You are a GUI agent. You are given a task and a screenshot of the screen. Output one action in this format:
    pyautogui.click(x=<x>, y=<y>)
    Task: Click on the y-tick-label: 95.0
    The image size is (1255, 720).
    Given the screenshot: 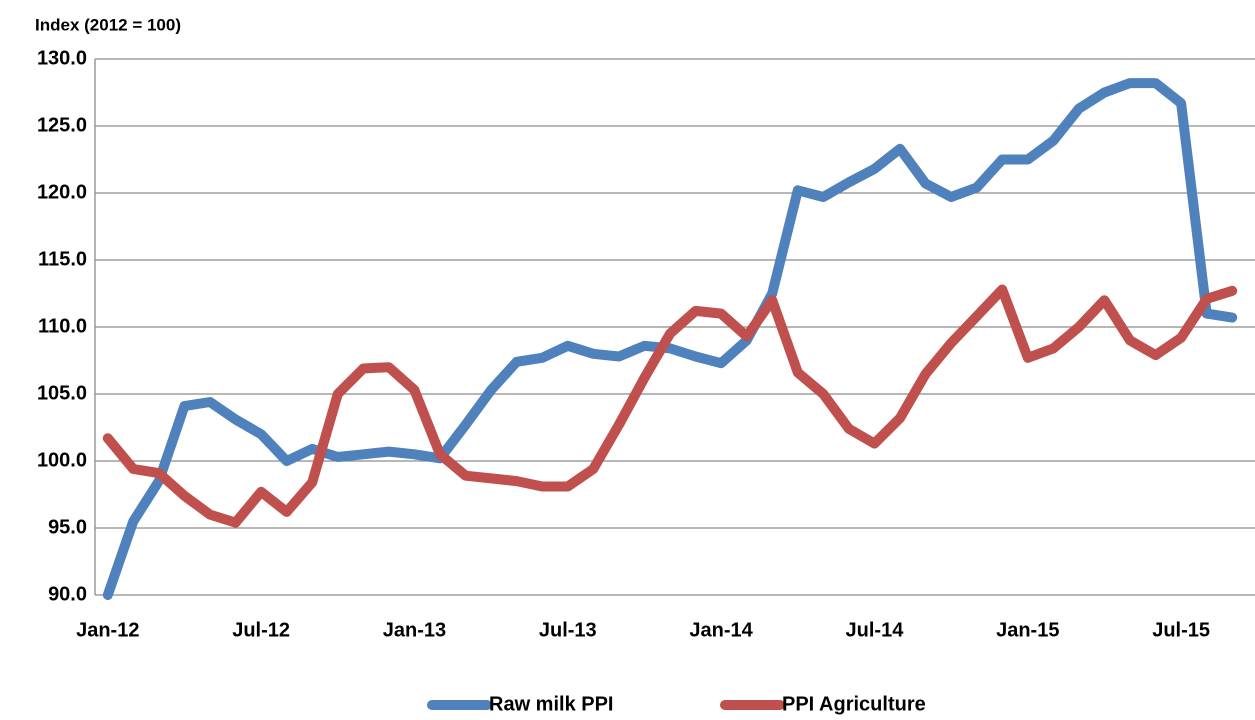 What is the action you would take?
    pyautogui.click(x=67, y=527)
    